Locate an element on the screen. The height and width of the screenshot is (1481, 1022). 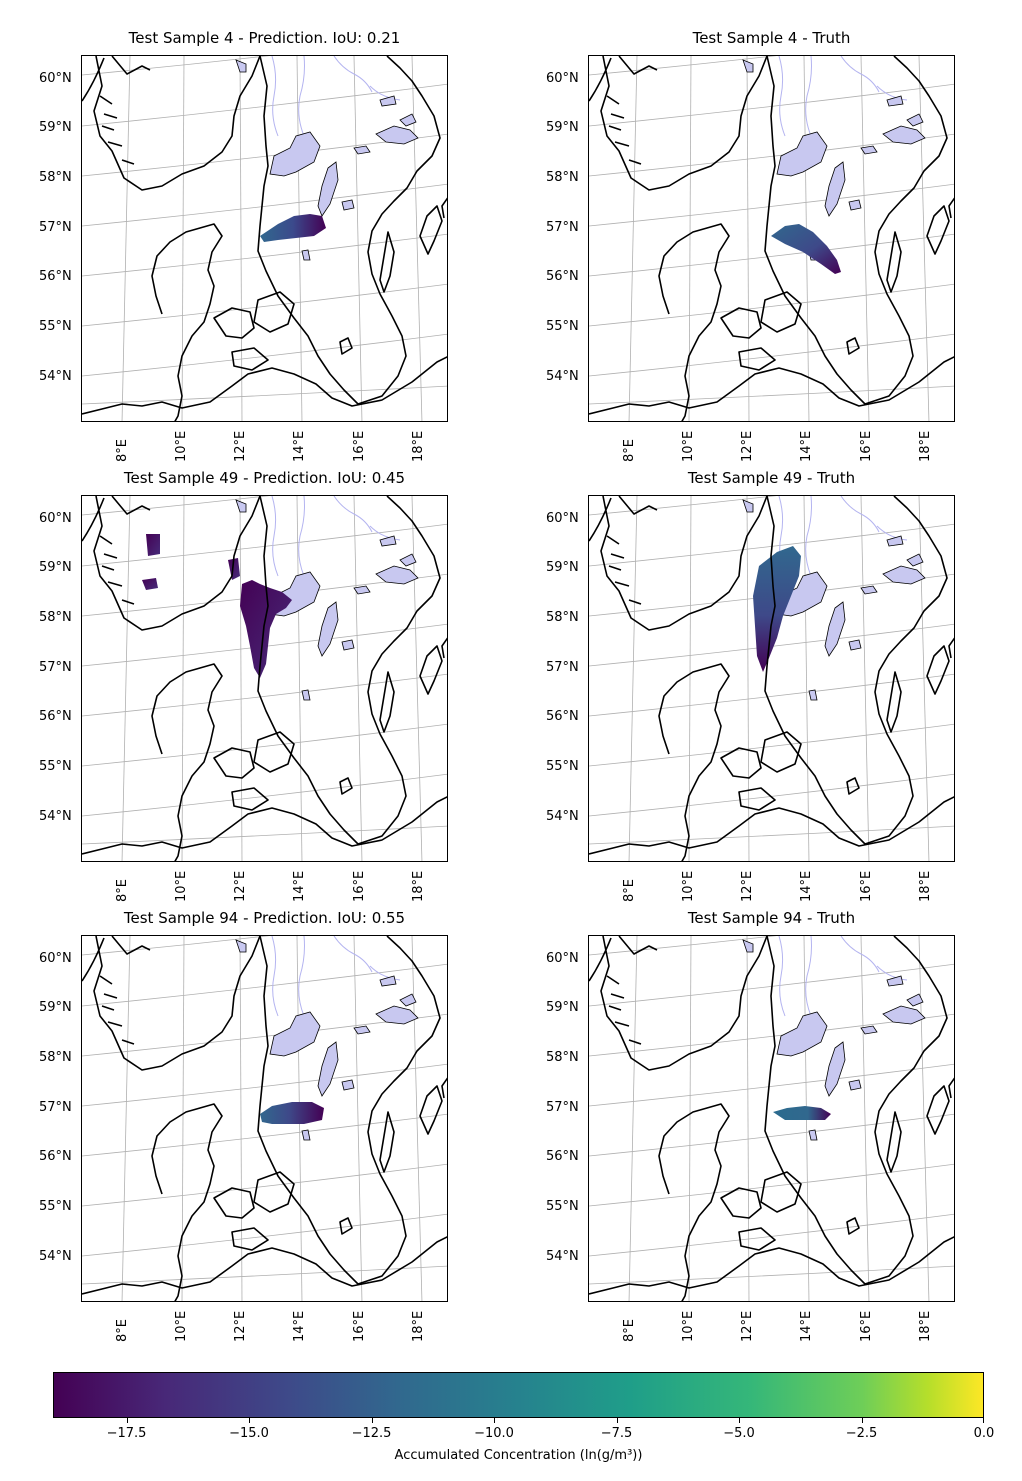
colorbar-label: Accumulated Concentration (ln(g/m³)) is located at coordinates (518, 1455).